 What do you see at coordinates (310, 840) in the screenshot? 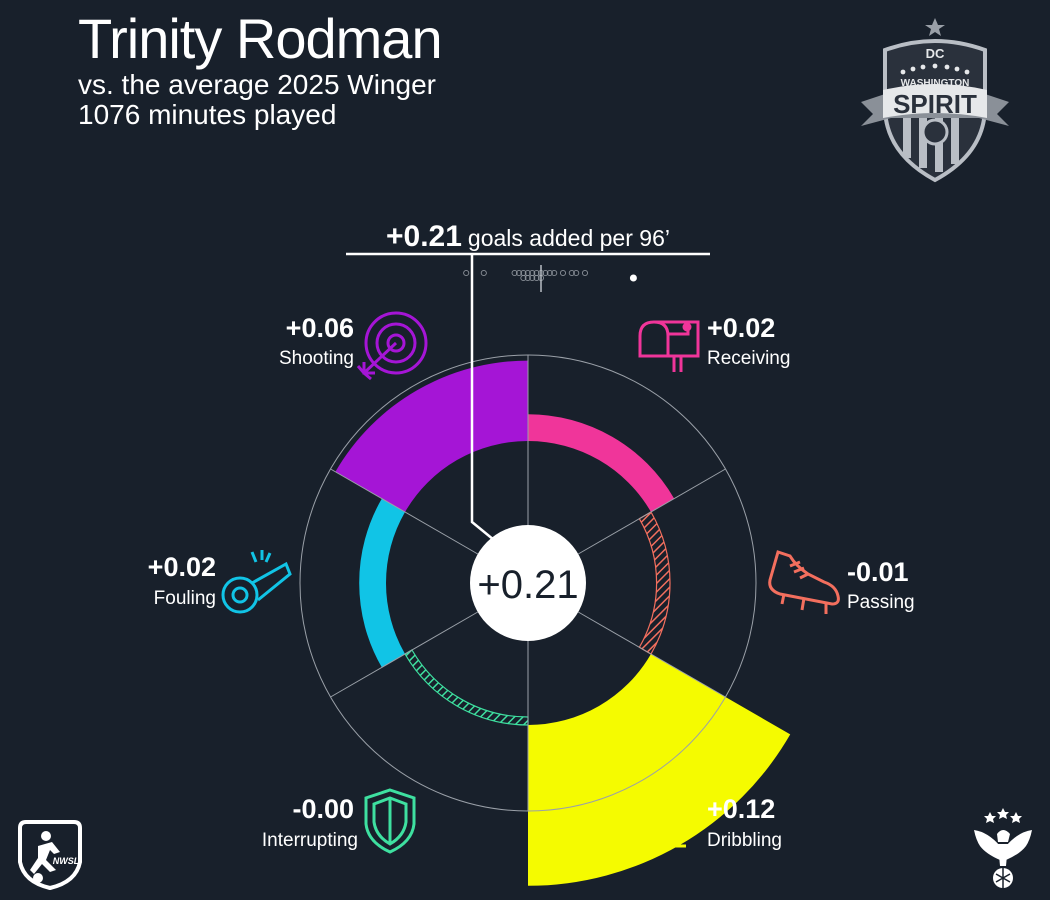
I see `interrupting-label: Interrupting` at bounding box center [310, 840].